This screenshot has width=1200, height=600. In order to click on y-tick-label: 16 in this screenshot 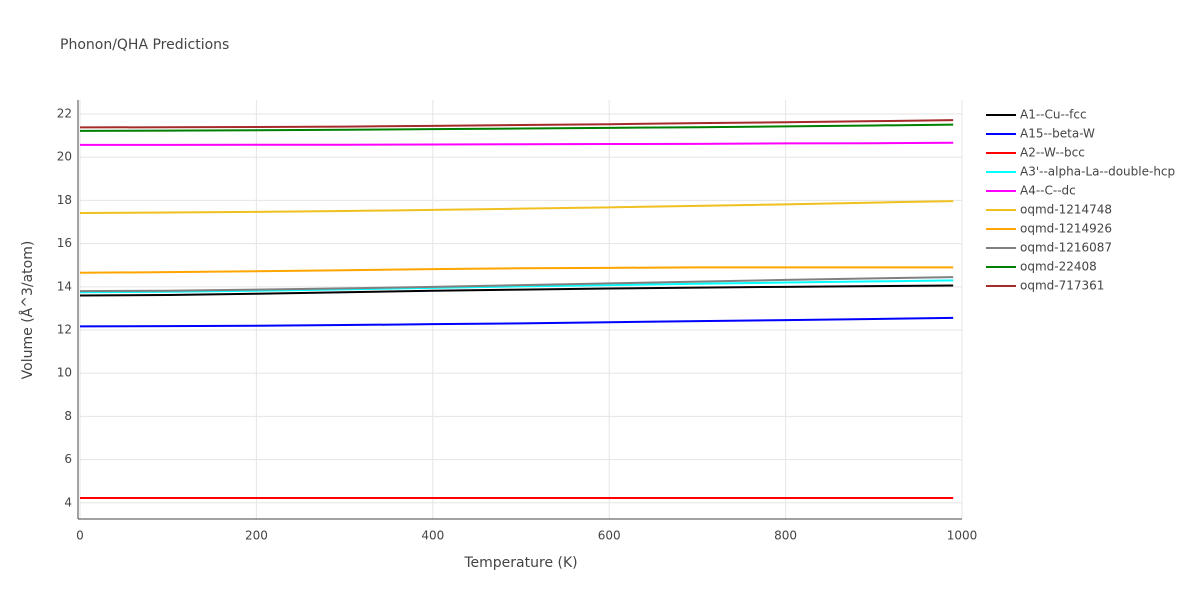, I will do `click(64, 243)`.